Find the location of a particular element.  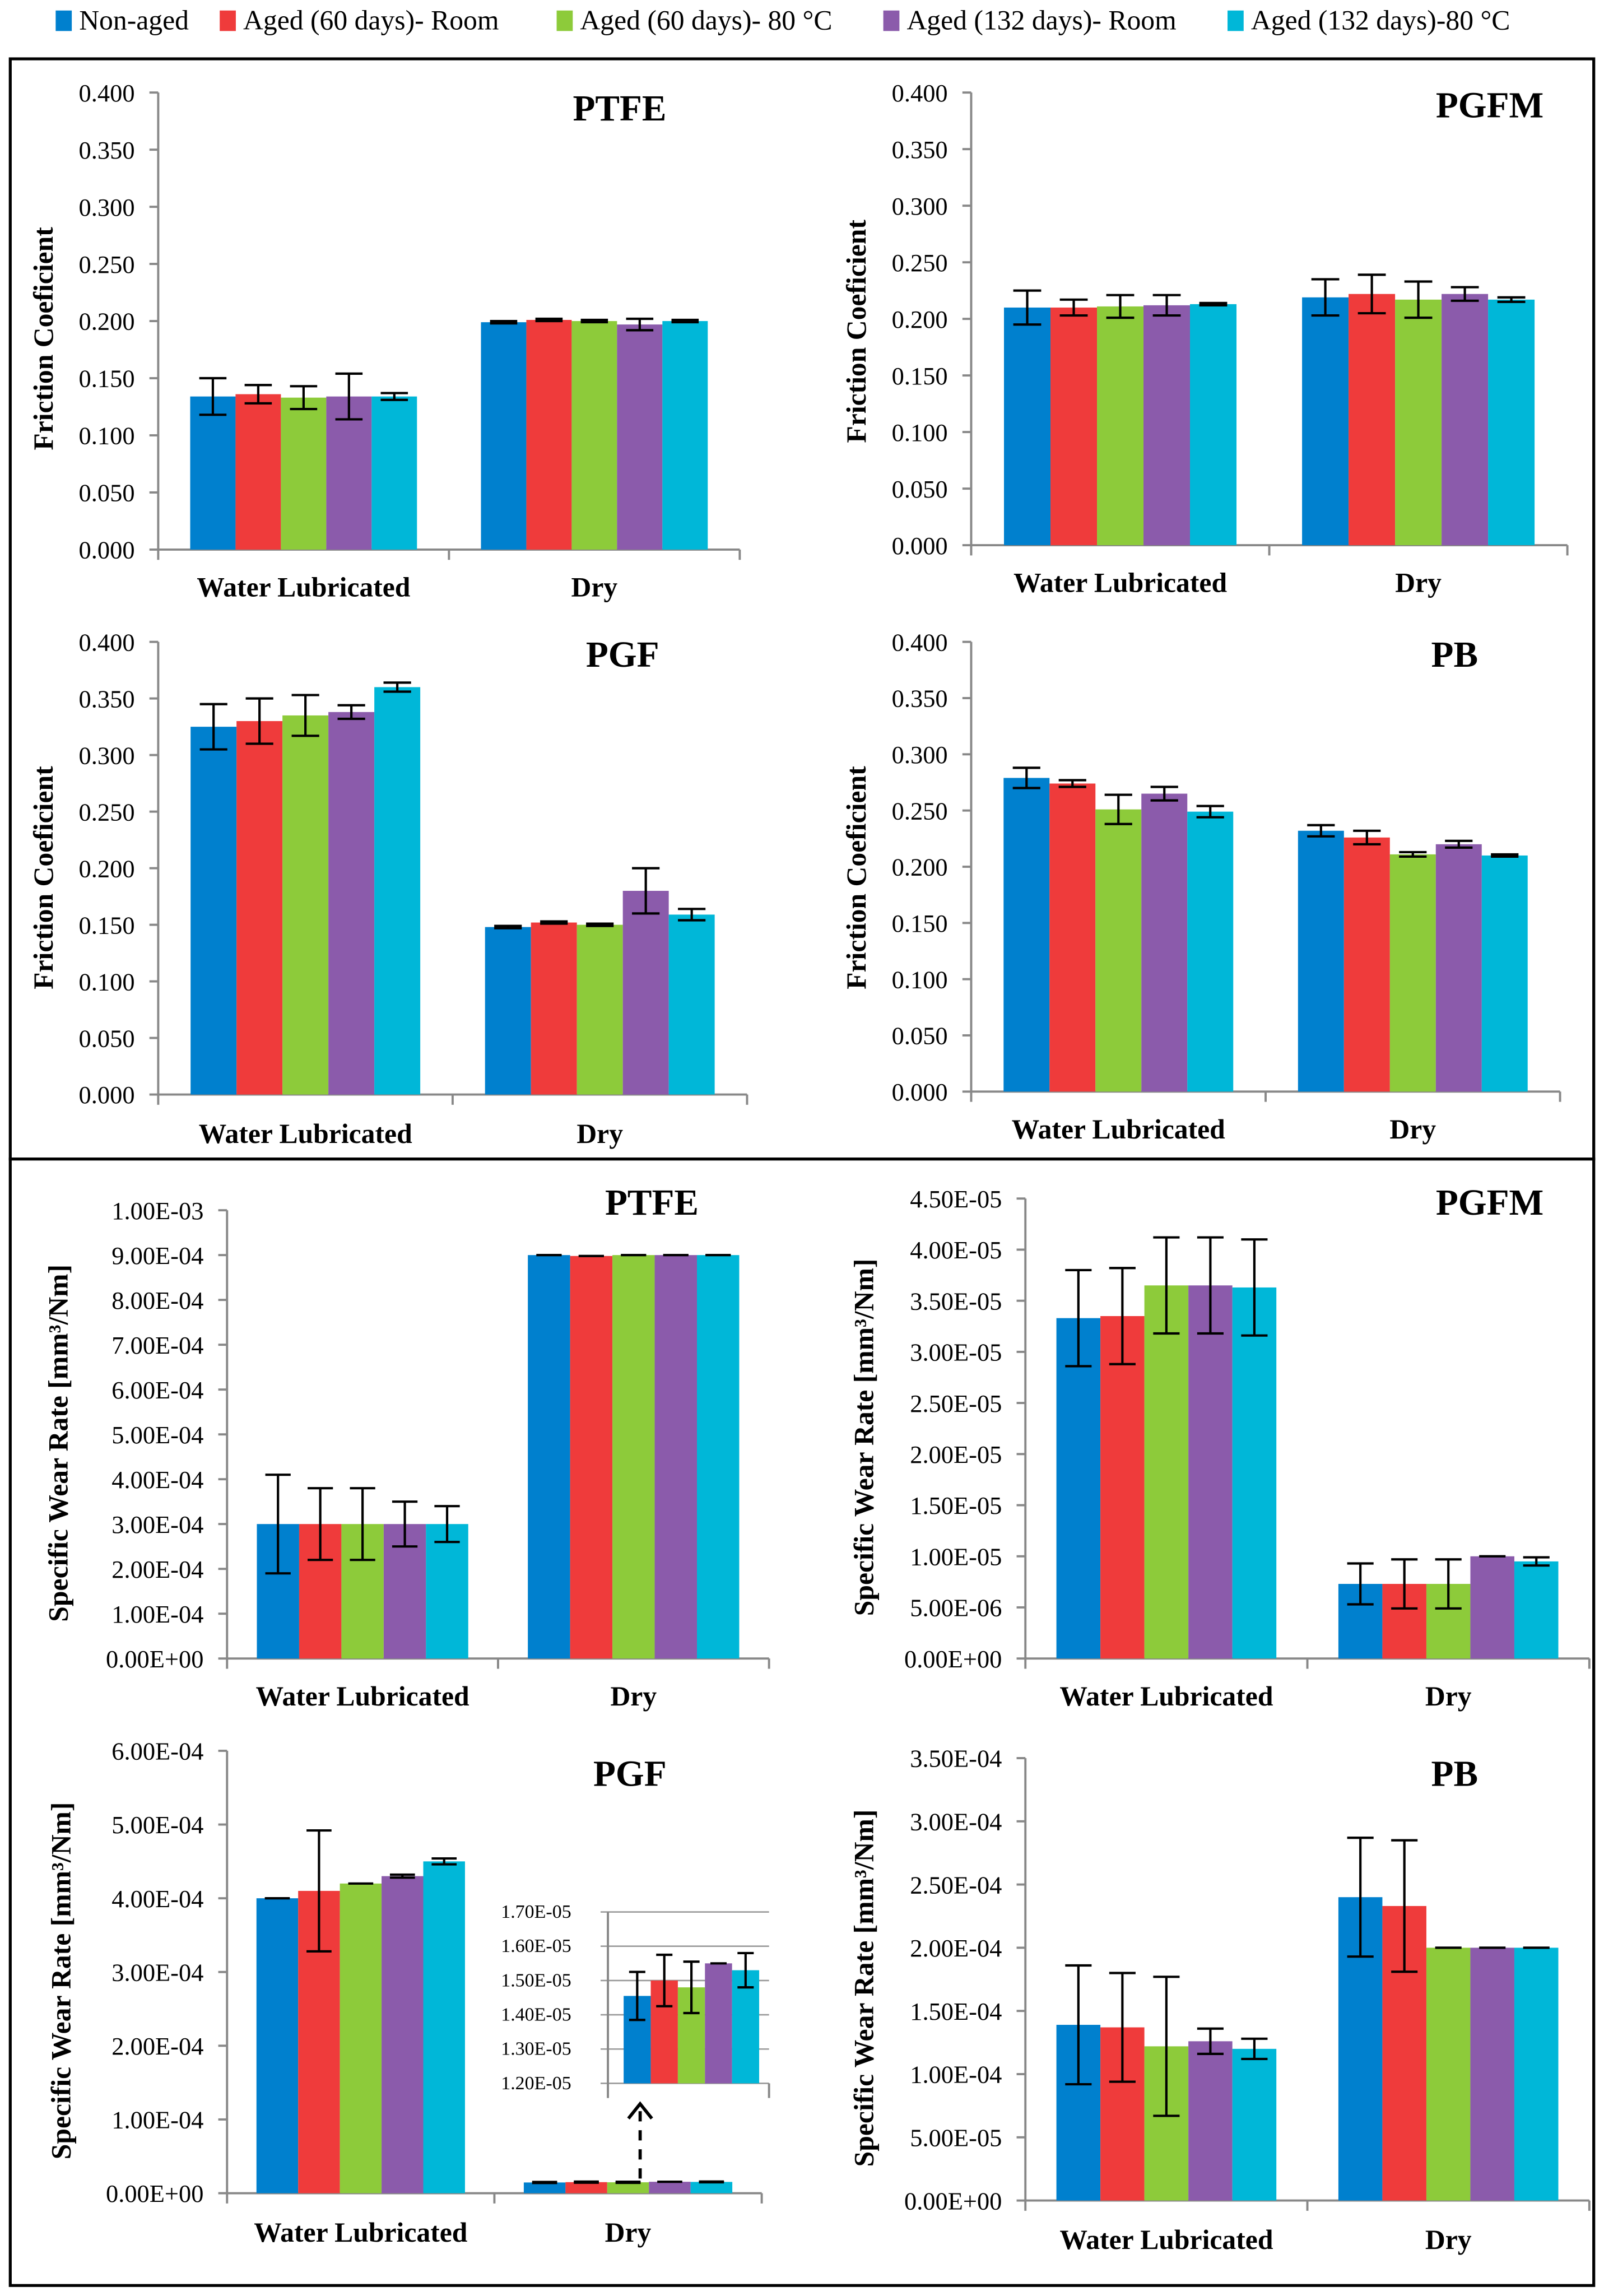

y-tick-label: 0.150 is located at coordinates (920, 376).